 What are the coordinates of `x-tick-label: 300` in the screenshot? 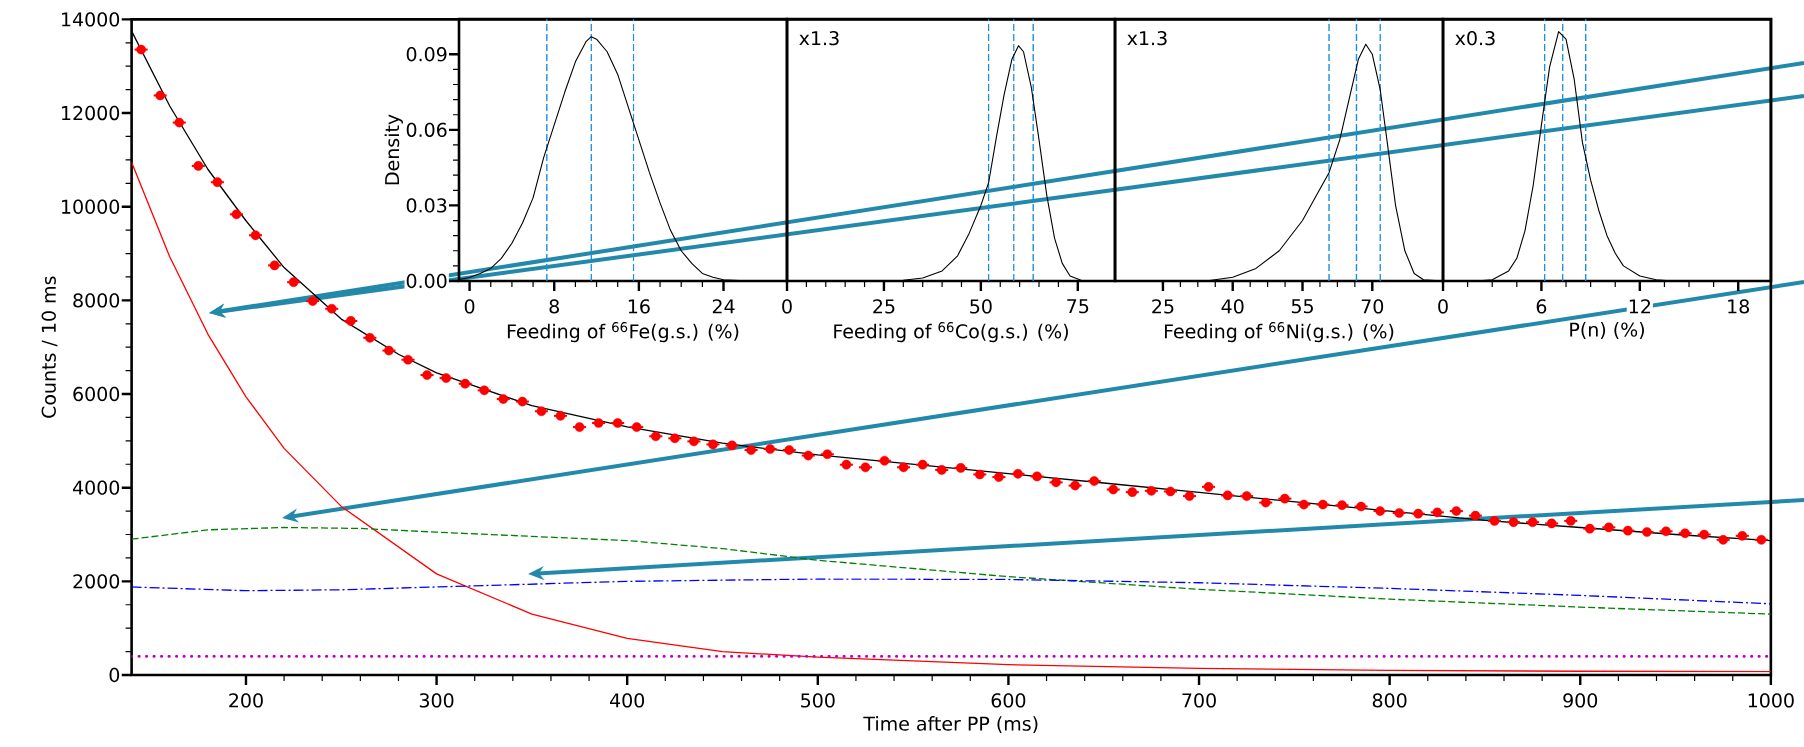 It's located at (436, 700).